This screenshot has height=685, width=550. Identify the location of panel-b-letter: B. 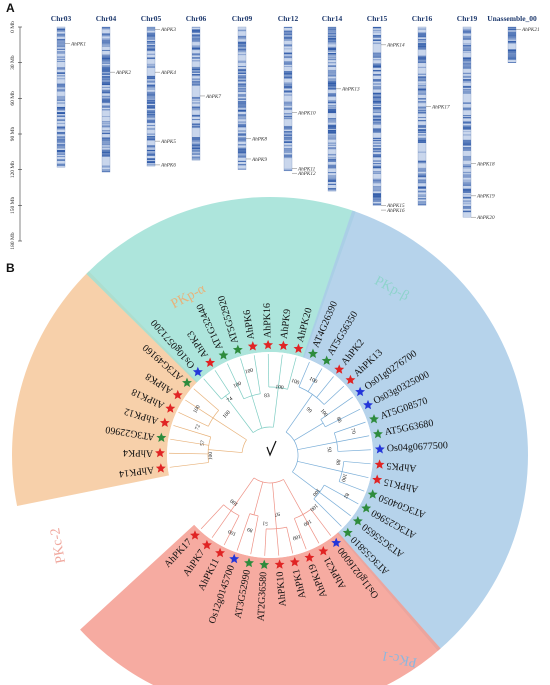
(10, 268).